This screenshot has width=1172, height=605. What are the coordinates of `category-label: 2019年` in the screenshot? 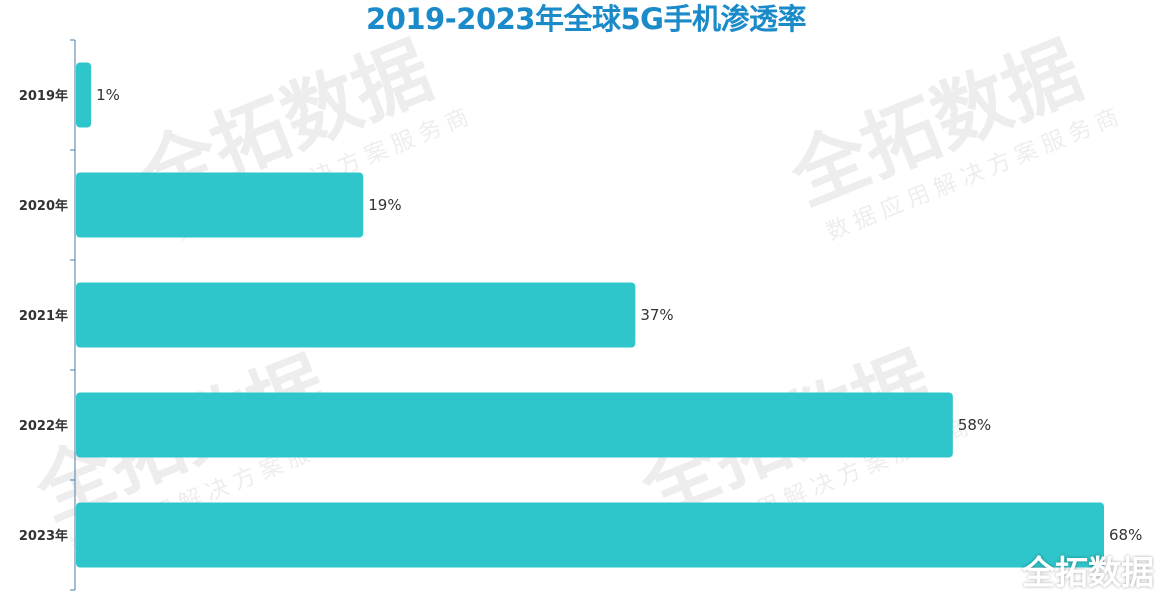 It's located at (43, 96).